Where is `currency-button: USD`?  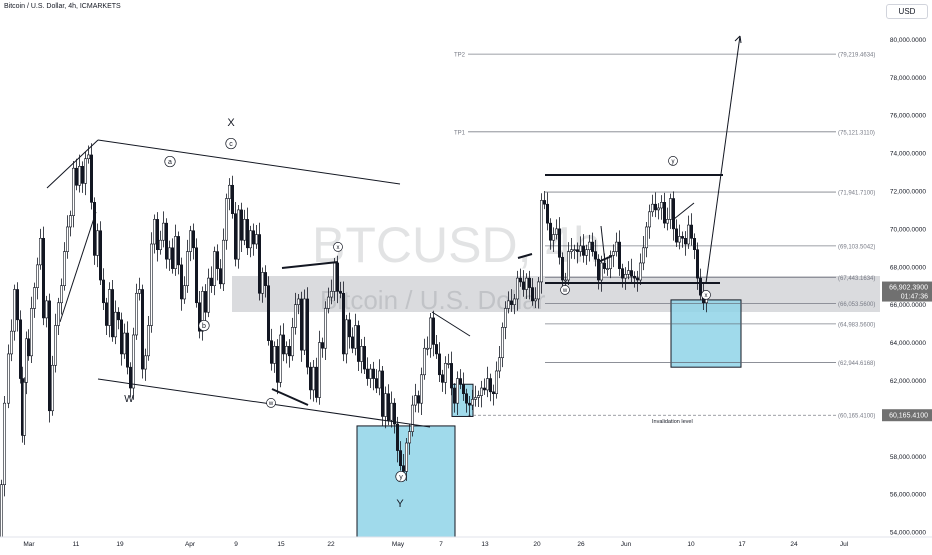 currency-button: USD is located at coordinates (907, 11).